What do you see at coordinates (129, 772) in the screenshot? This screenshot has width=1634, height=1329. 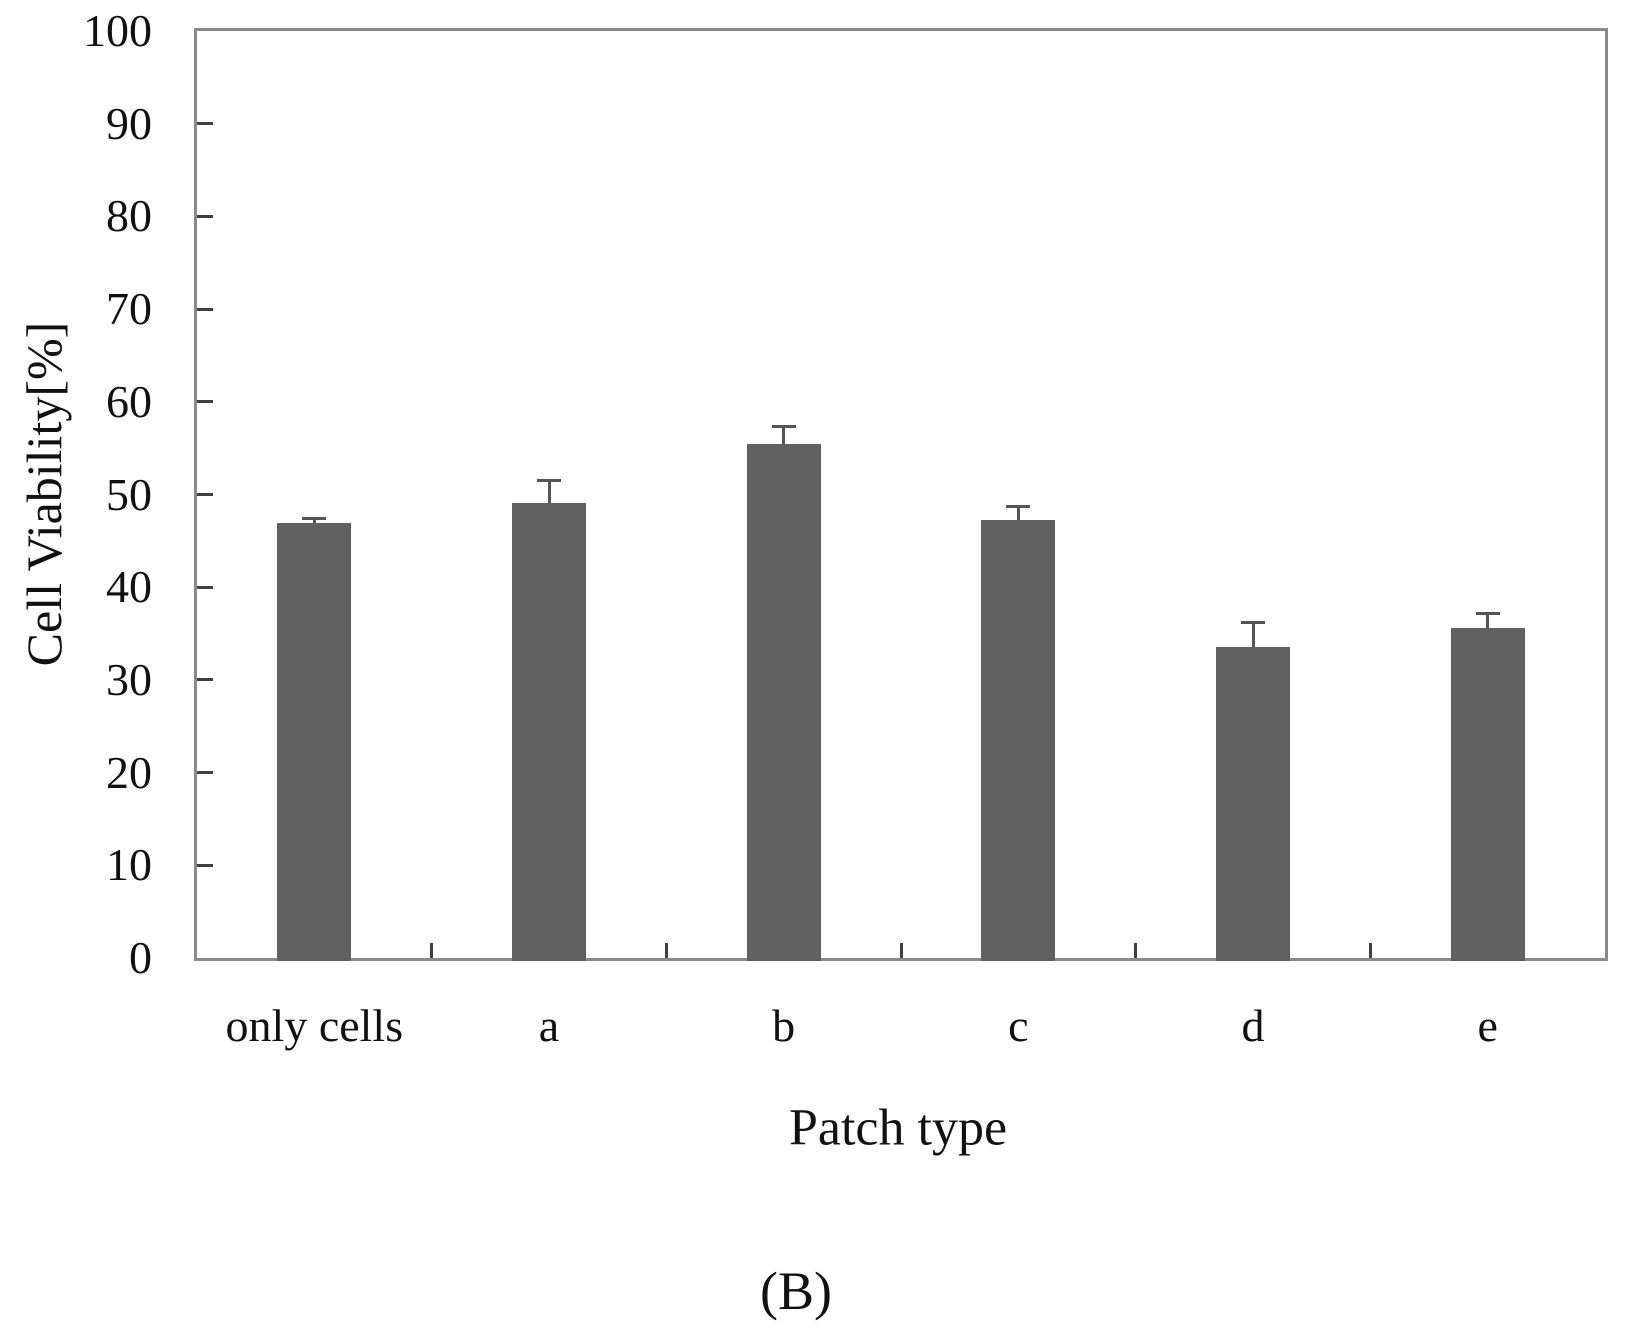 I see `y-tick-label: 20` at bounding box center [129, 772].